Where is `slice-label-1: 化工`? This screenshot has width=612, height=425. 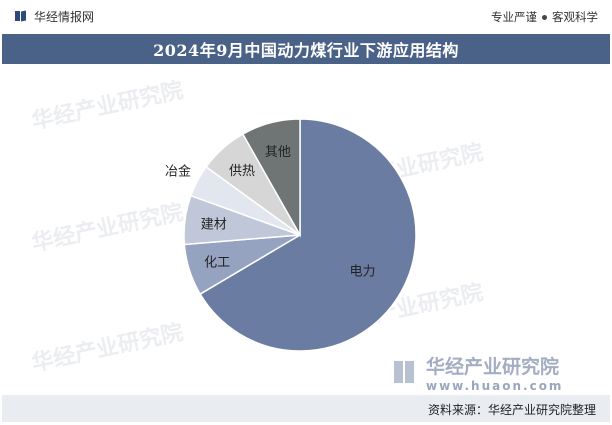 slice-label-1: 化工 is located at coordinates (217, 262).